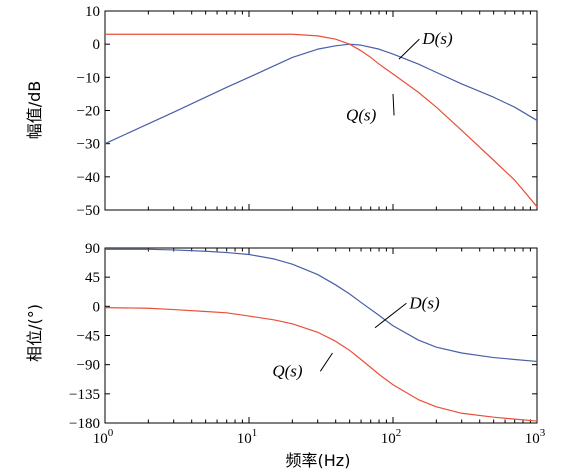 The image size is (563, 473). Describe the element at coordinates (247, 437) in the screenshot. I see `x-tick-label: 10¹` at that location.